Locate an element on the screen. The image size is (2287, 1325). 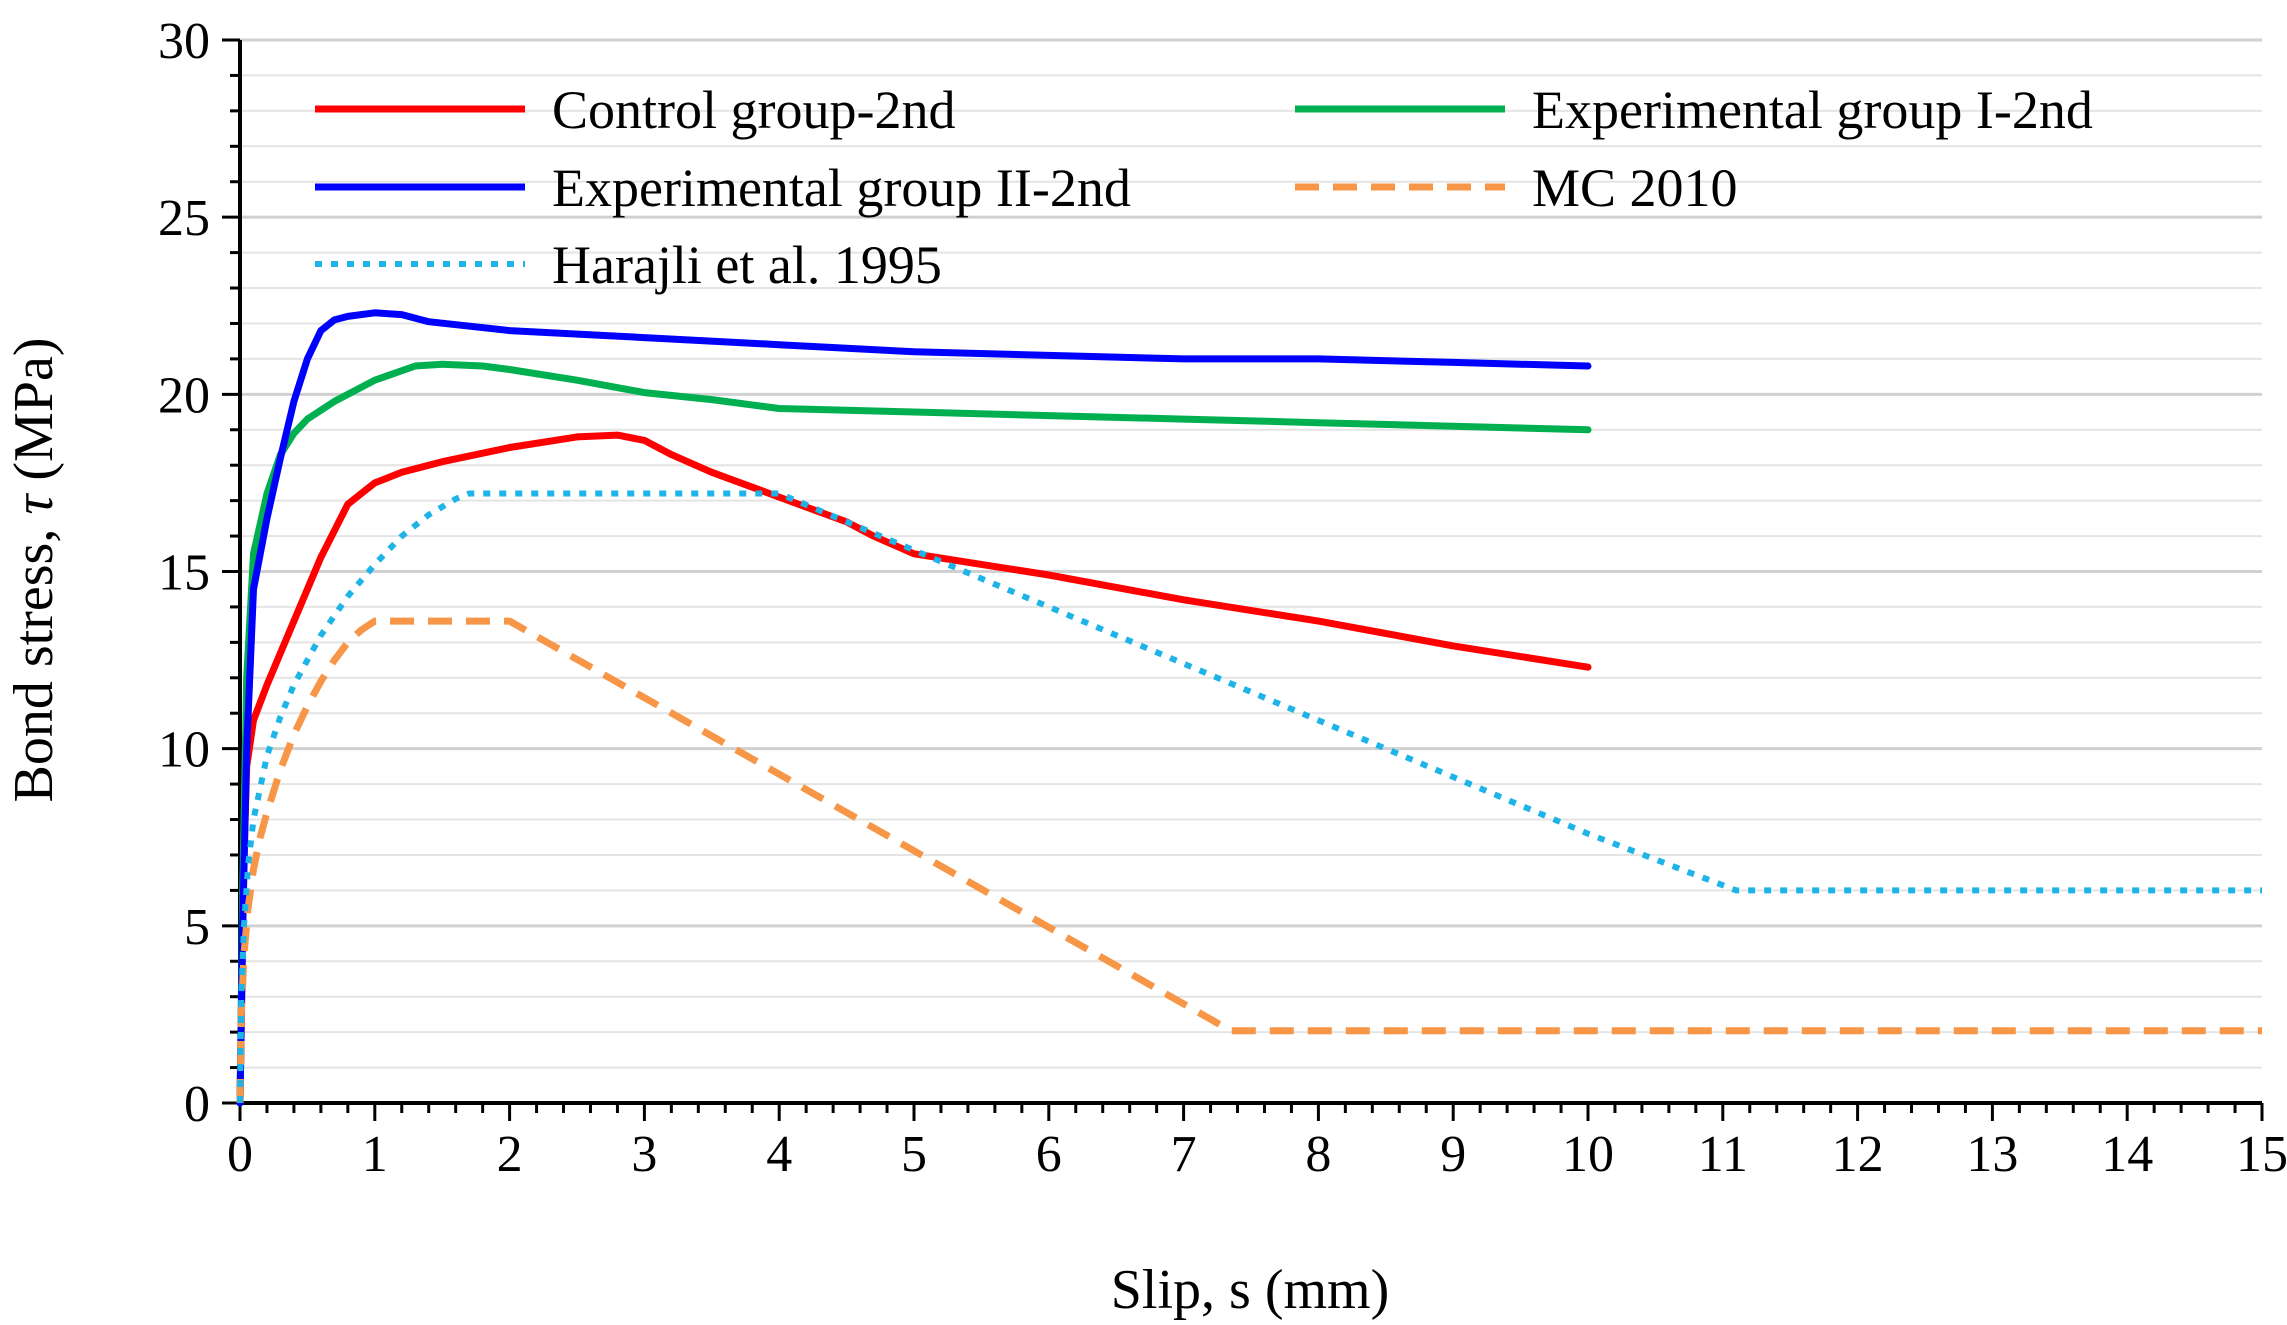
x-tick-label: 3 is located at coordinates (644, 1154).